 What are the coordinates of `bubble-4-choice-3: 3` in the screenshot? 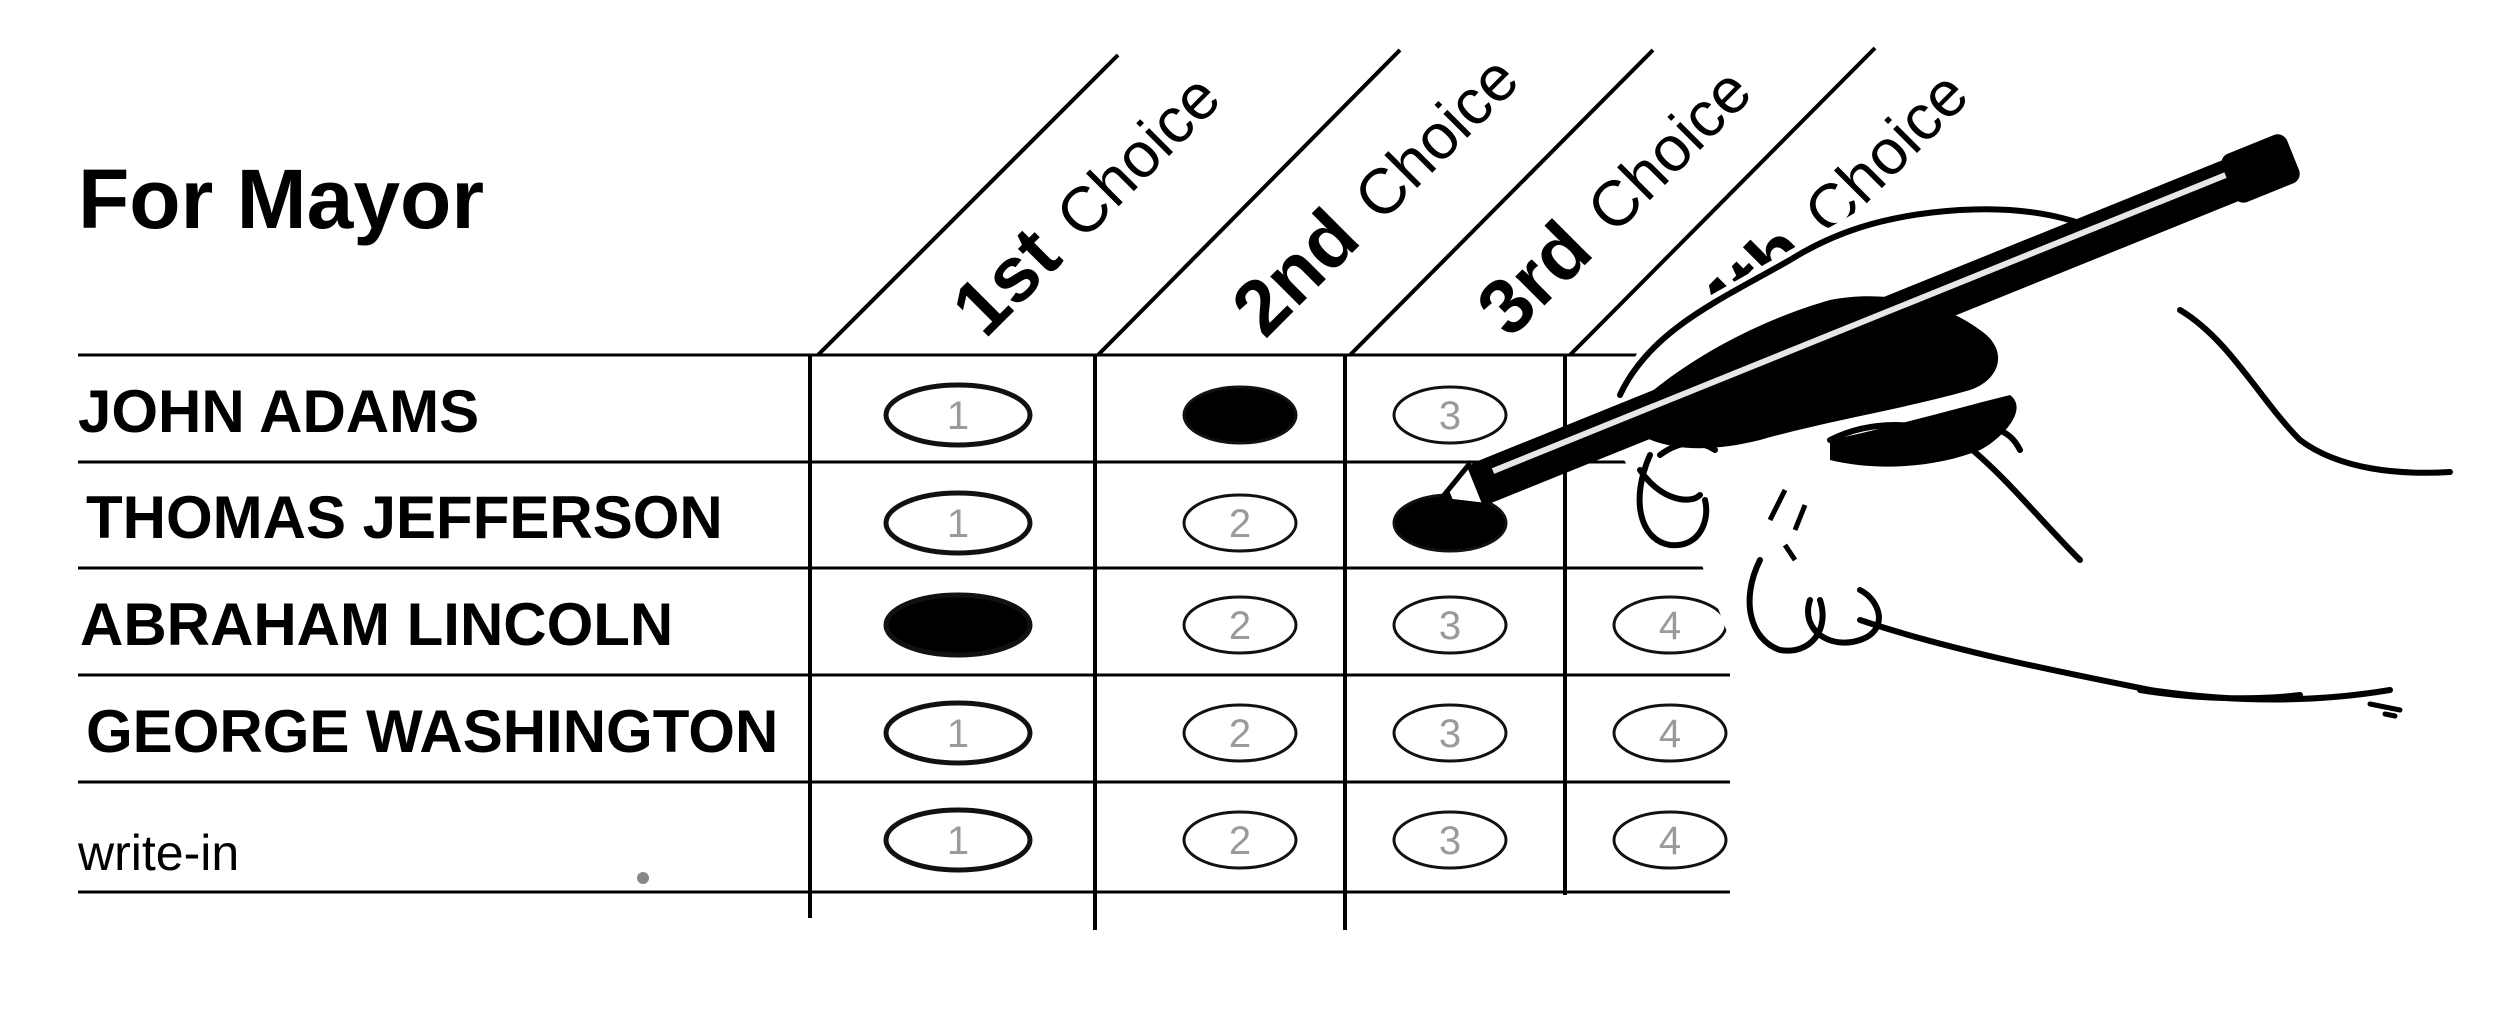 It's located at (1450, 733).